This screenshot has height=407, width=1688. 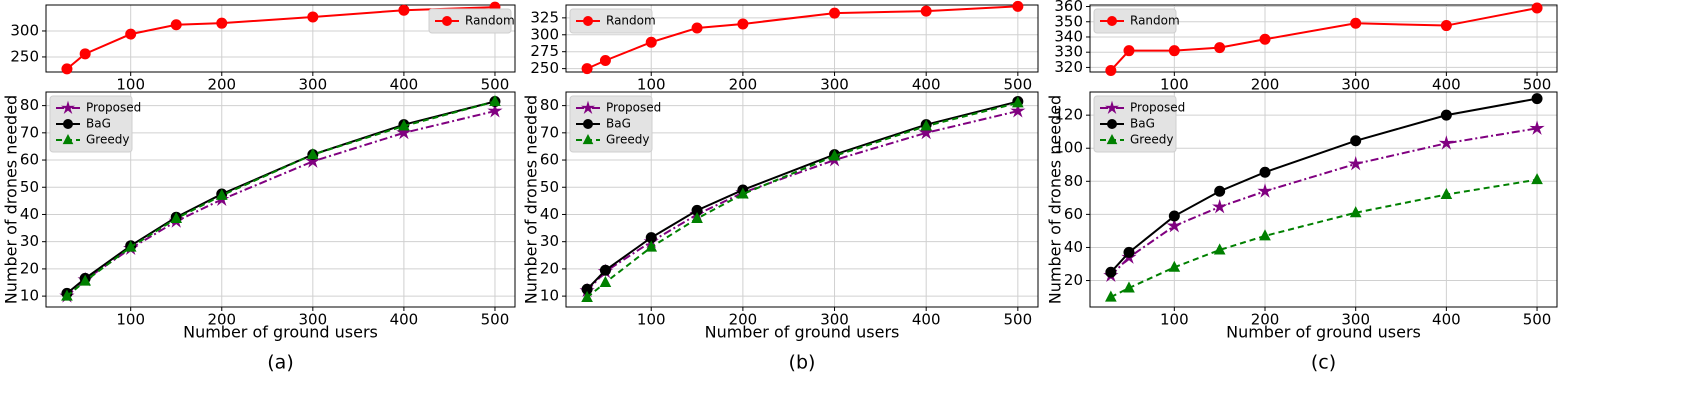 What do you see at coordinates (11, 199) in the screenshot?
I see `y-axis-label: Number of drones needed` at bounding box center [11, 199].